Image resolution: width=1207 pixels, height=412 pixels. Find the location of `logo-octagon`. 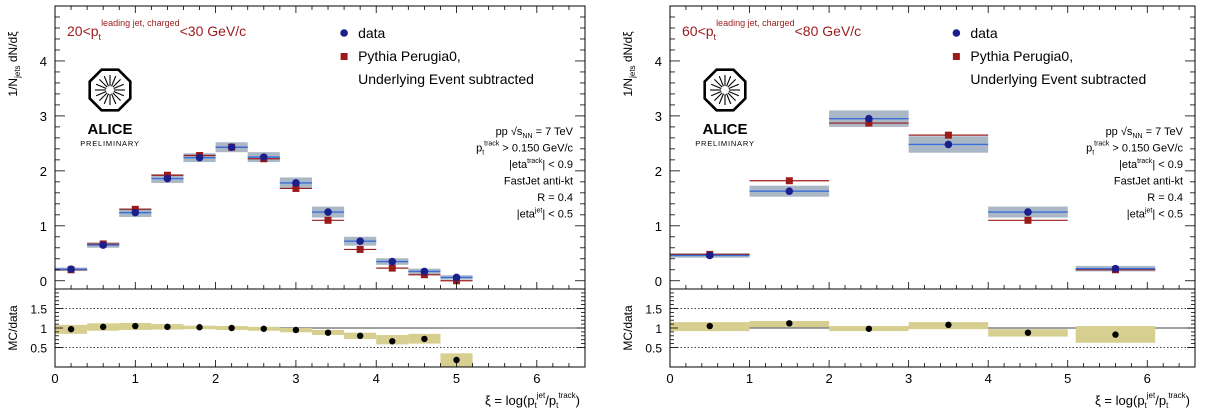

logo-octagon is located at coordinates (110, 90).